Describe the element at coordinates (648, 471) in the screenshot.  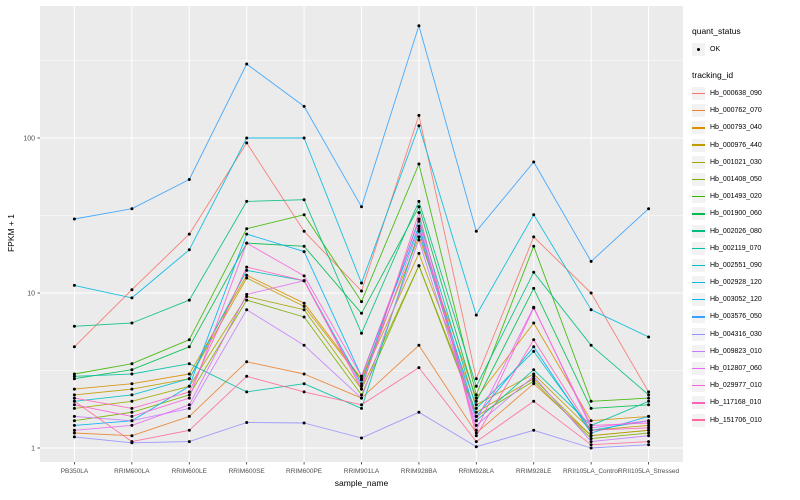
I see `x-tick-label-RRII105LA_Stressed: RRII105LA_Stressed` at that location.